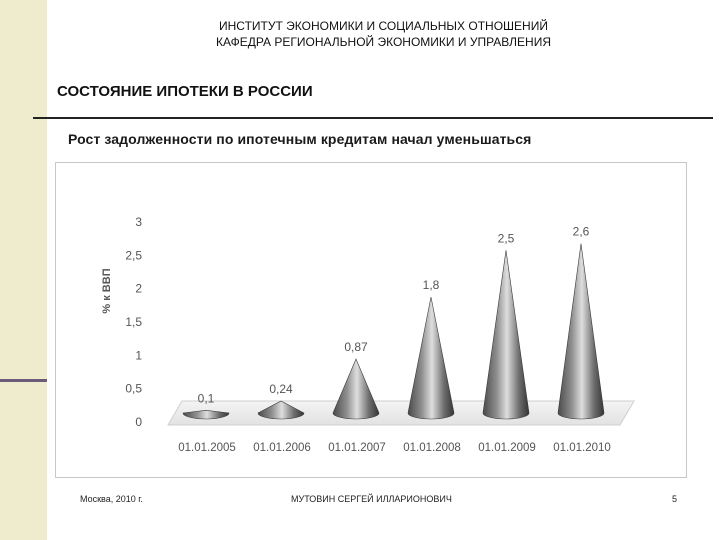  Describe the element at coordinates (23, 270) in the screenshot. I see `left-decorative-band` at that location.